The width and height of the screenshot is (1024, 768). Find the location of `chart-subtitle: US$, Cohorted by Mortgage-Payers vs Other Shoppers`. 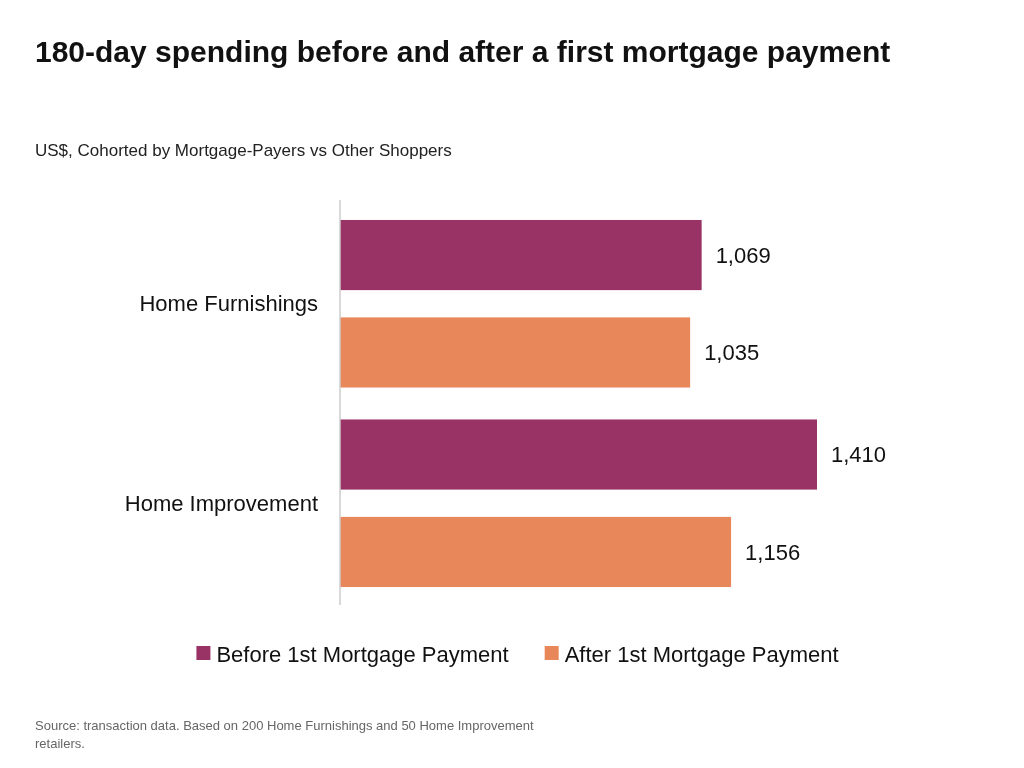

chart-subtitle: US$, Cohorted by Mortgage-Payers vs Other Shoppers is located at coordinates (243, 150).